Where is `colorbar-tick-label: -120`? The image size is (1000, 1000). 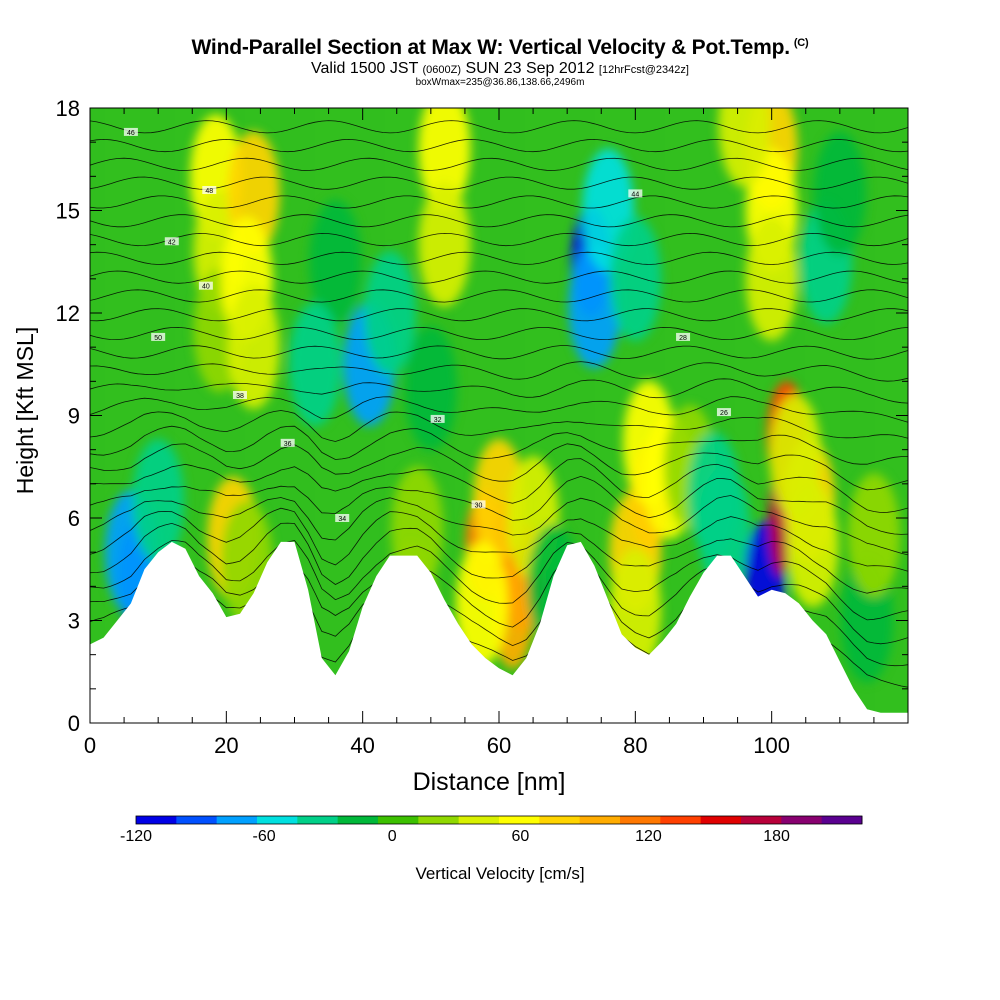 colorbar-tick-label: -120 is located at coordinates (136, 836).